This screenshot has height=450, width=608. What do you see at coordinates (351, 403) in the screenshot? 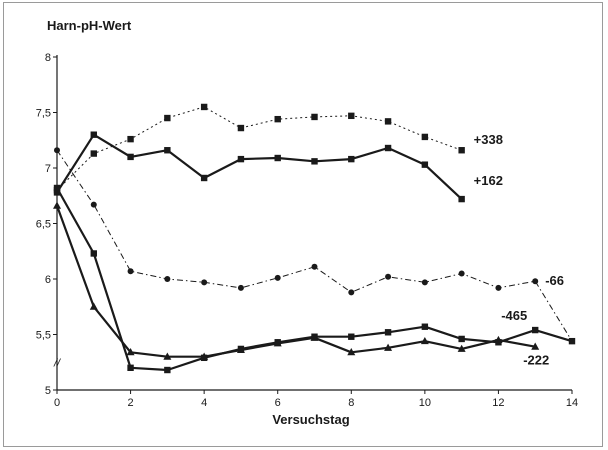
I see `x-tick-label: 8` at bounding box center [351, 403].